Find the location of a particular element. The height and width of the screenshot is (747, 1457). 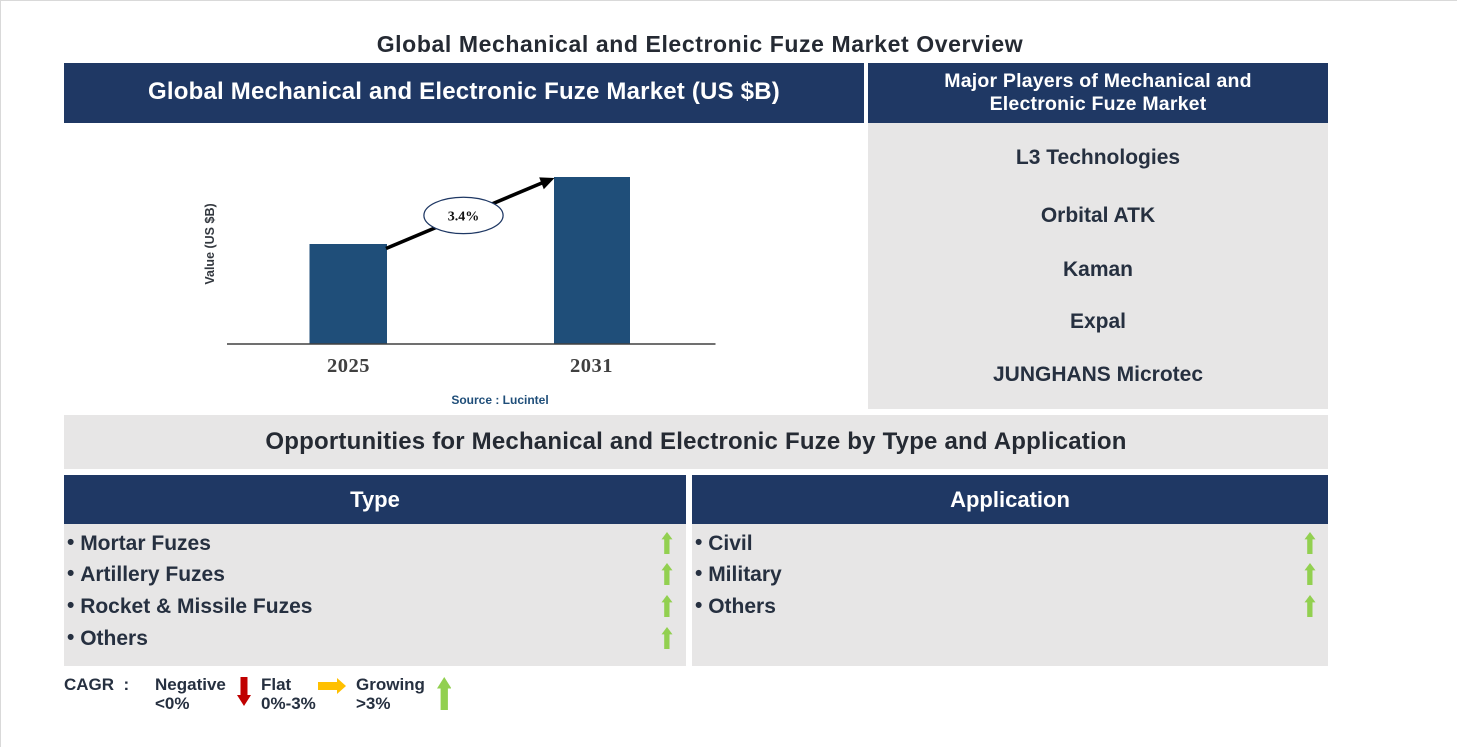

svg-text: Value (US $B) is located at coordinates (210, 243).